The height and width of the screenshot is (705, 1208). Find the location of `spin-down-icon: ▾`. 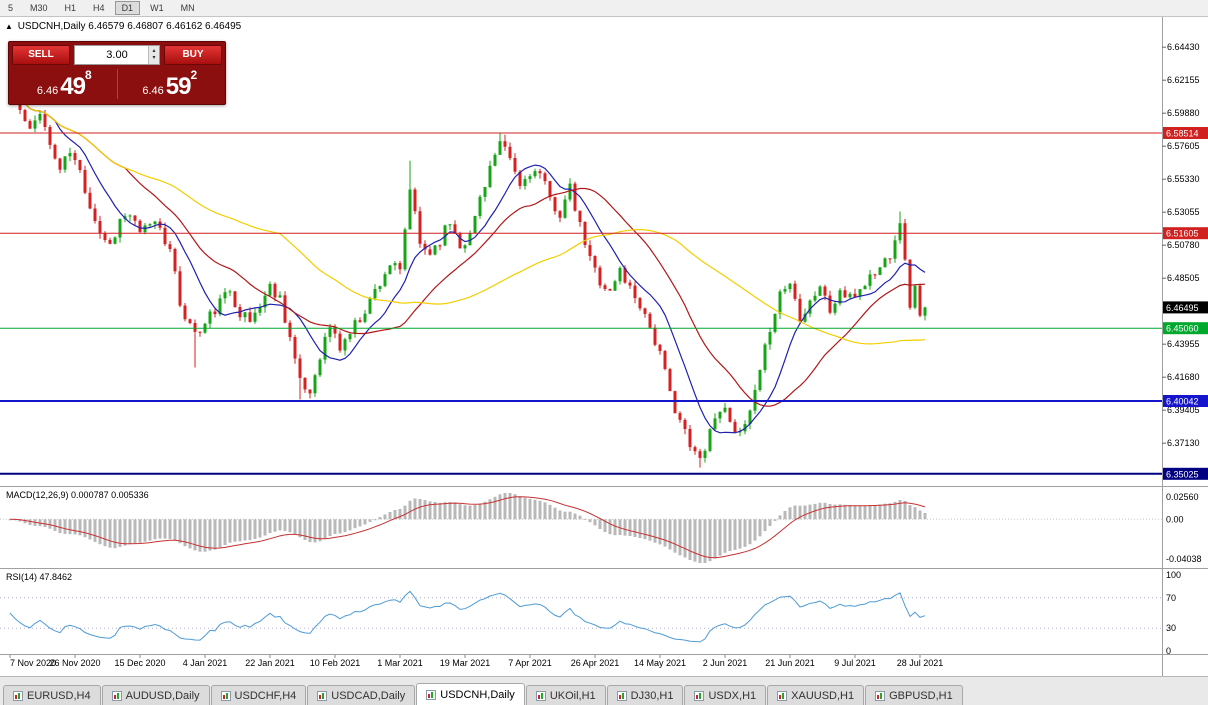

spin-down-icon: ▾ is located at coordinates (154, 58).